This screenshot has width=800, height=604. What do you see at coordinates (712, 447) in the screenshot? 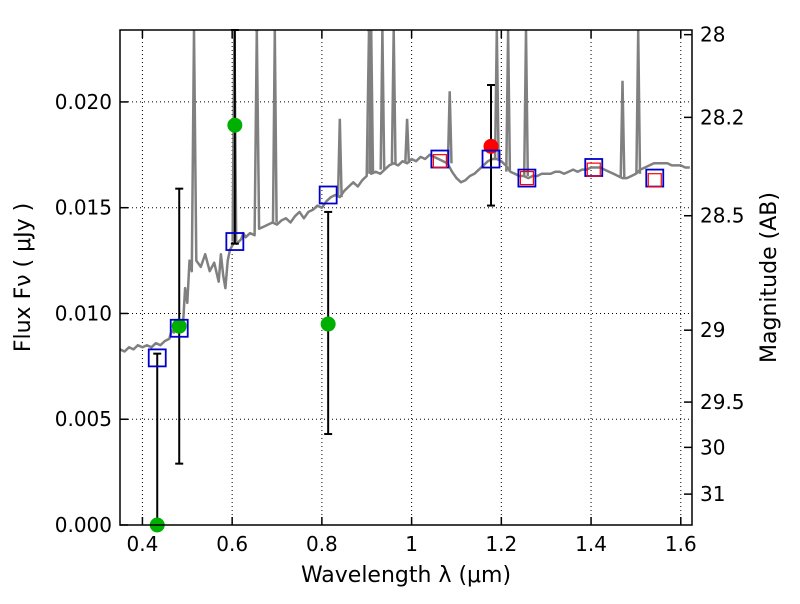
I see `right-tick-label: 30` at bounding box center [712, 447].